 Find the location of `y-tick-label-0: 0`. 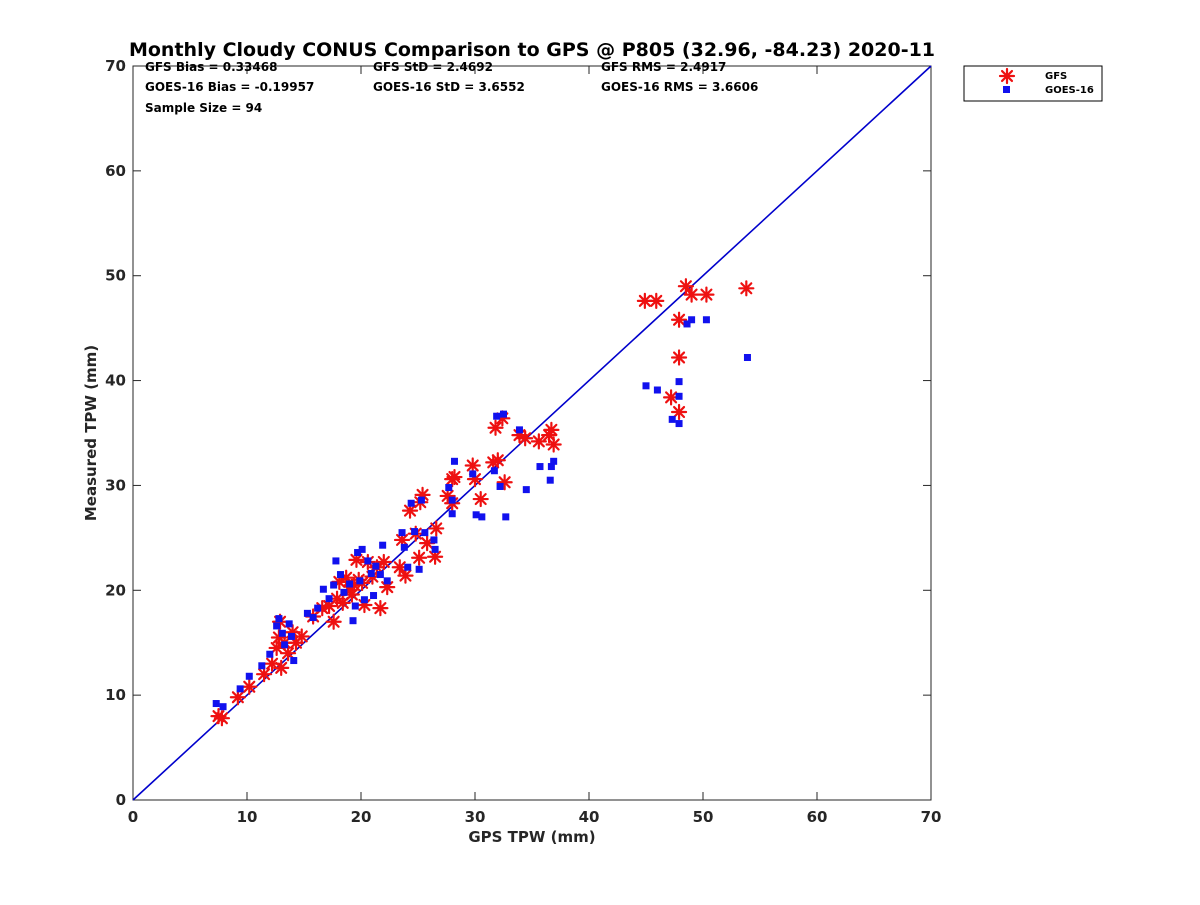

y-tick-label-0: 0 is located at coordinates (121, 800).